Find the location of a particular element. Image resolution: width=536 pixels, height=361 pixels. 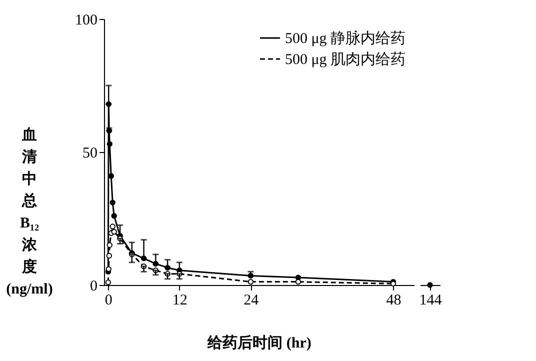

x-tick-label: 0 is located at coordinates (108, 300).